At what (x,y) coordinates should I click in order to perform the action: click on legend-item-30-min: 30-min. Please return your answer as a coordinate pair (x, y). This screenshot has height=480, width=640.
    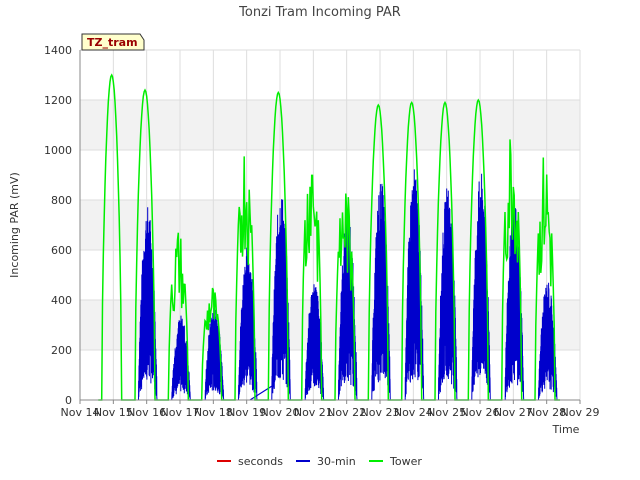
    Looking at the image, I should click on (326, 461).